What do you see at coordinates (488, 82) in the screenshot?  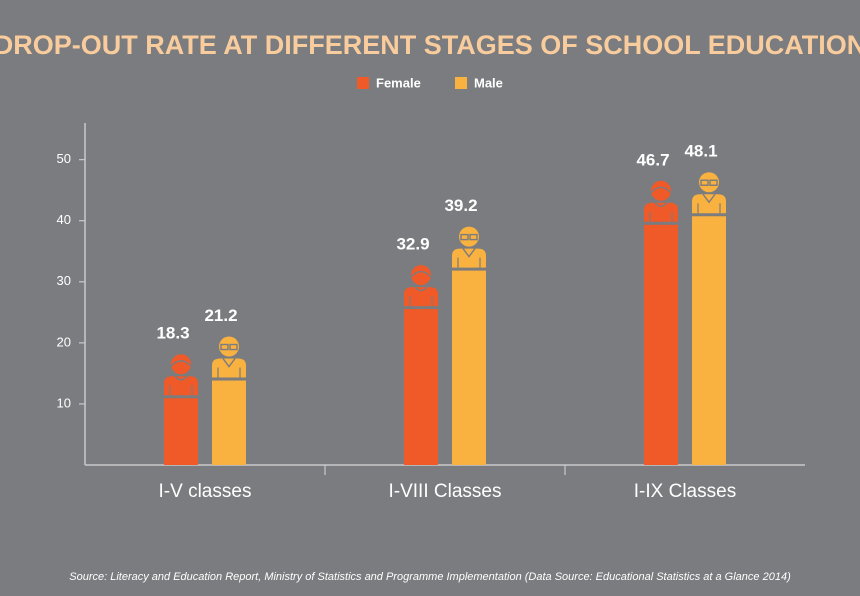 I see `legend-label: Male` at bounding box center [488, 82].